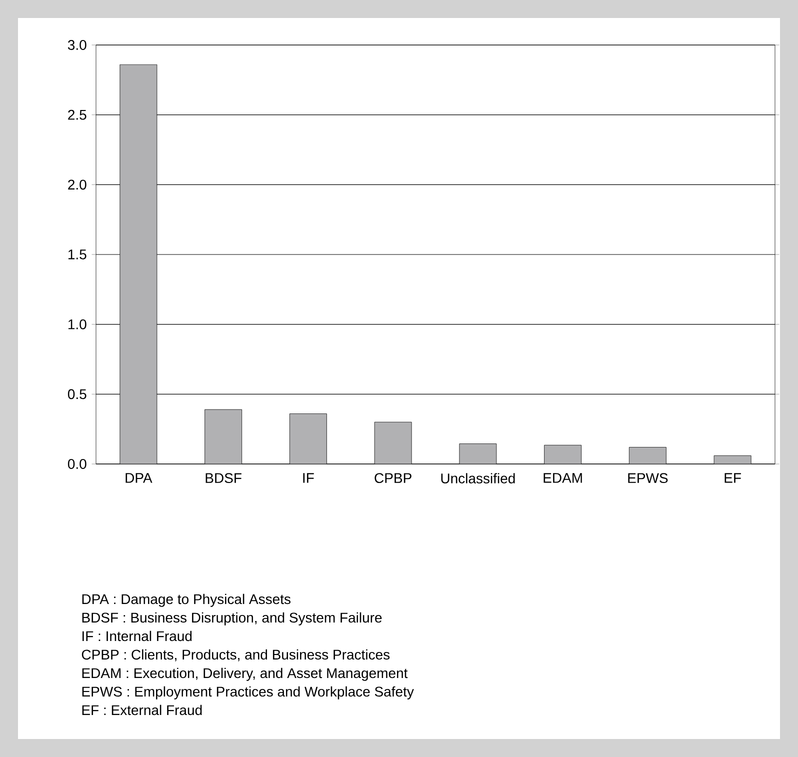 The image size is (798, 757). Describe the element at coordinates (224, 478) in the screenshot. I see `x-tick-label: BDSF` at that location.